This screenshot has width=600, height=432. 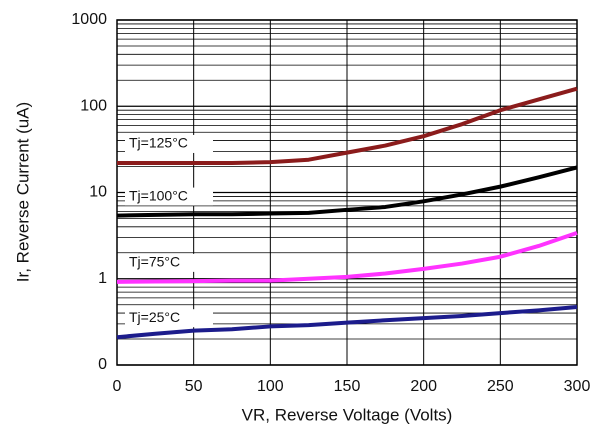 I want to click on x-tick-label: 0, so click(x=117, y=386).